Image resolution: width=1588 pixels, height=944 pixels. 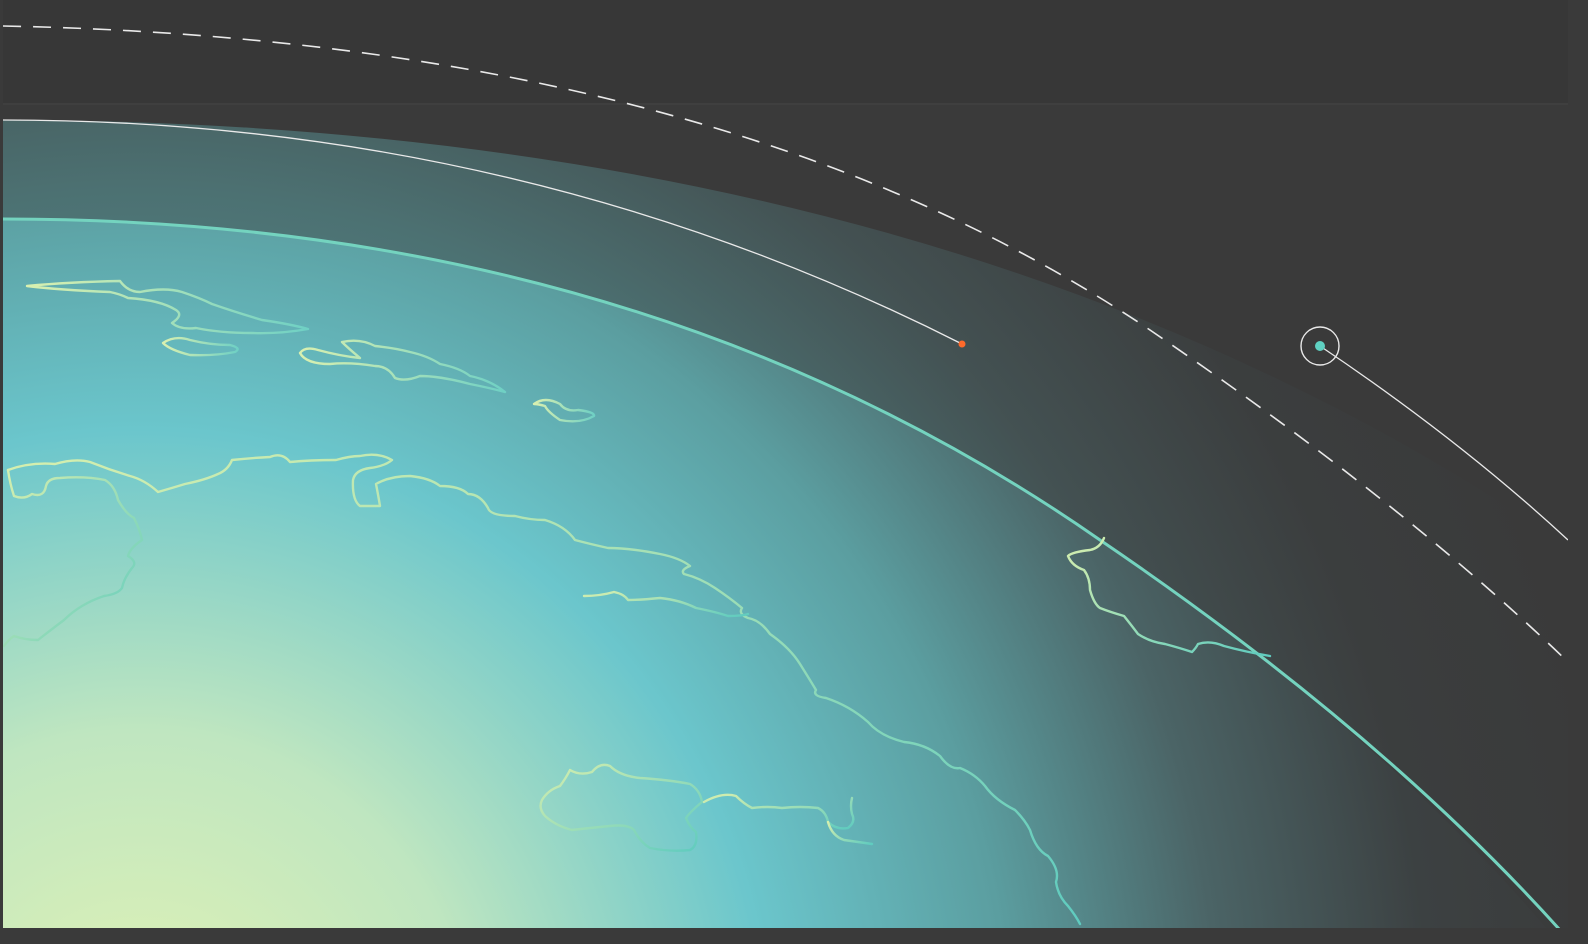 I want to click on satellite-ring, so click(x=1320, y=346).